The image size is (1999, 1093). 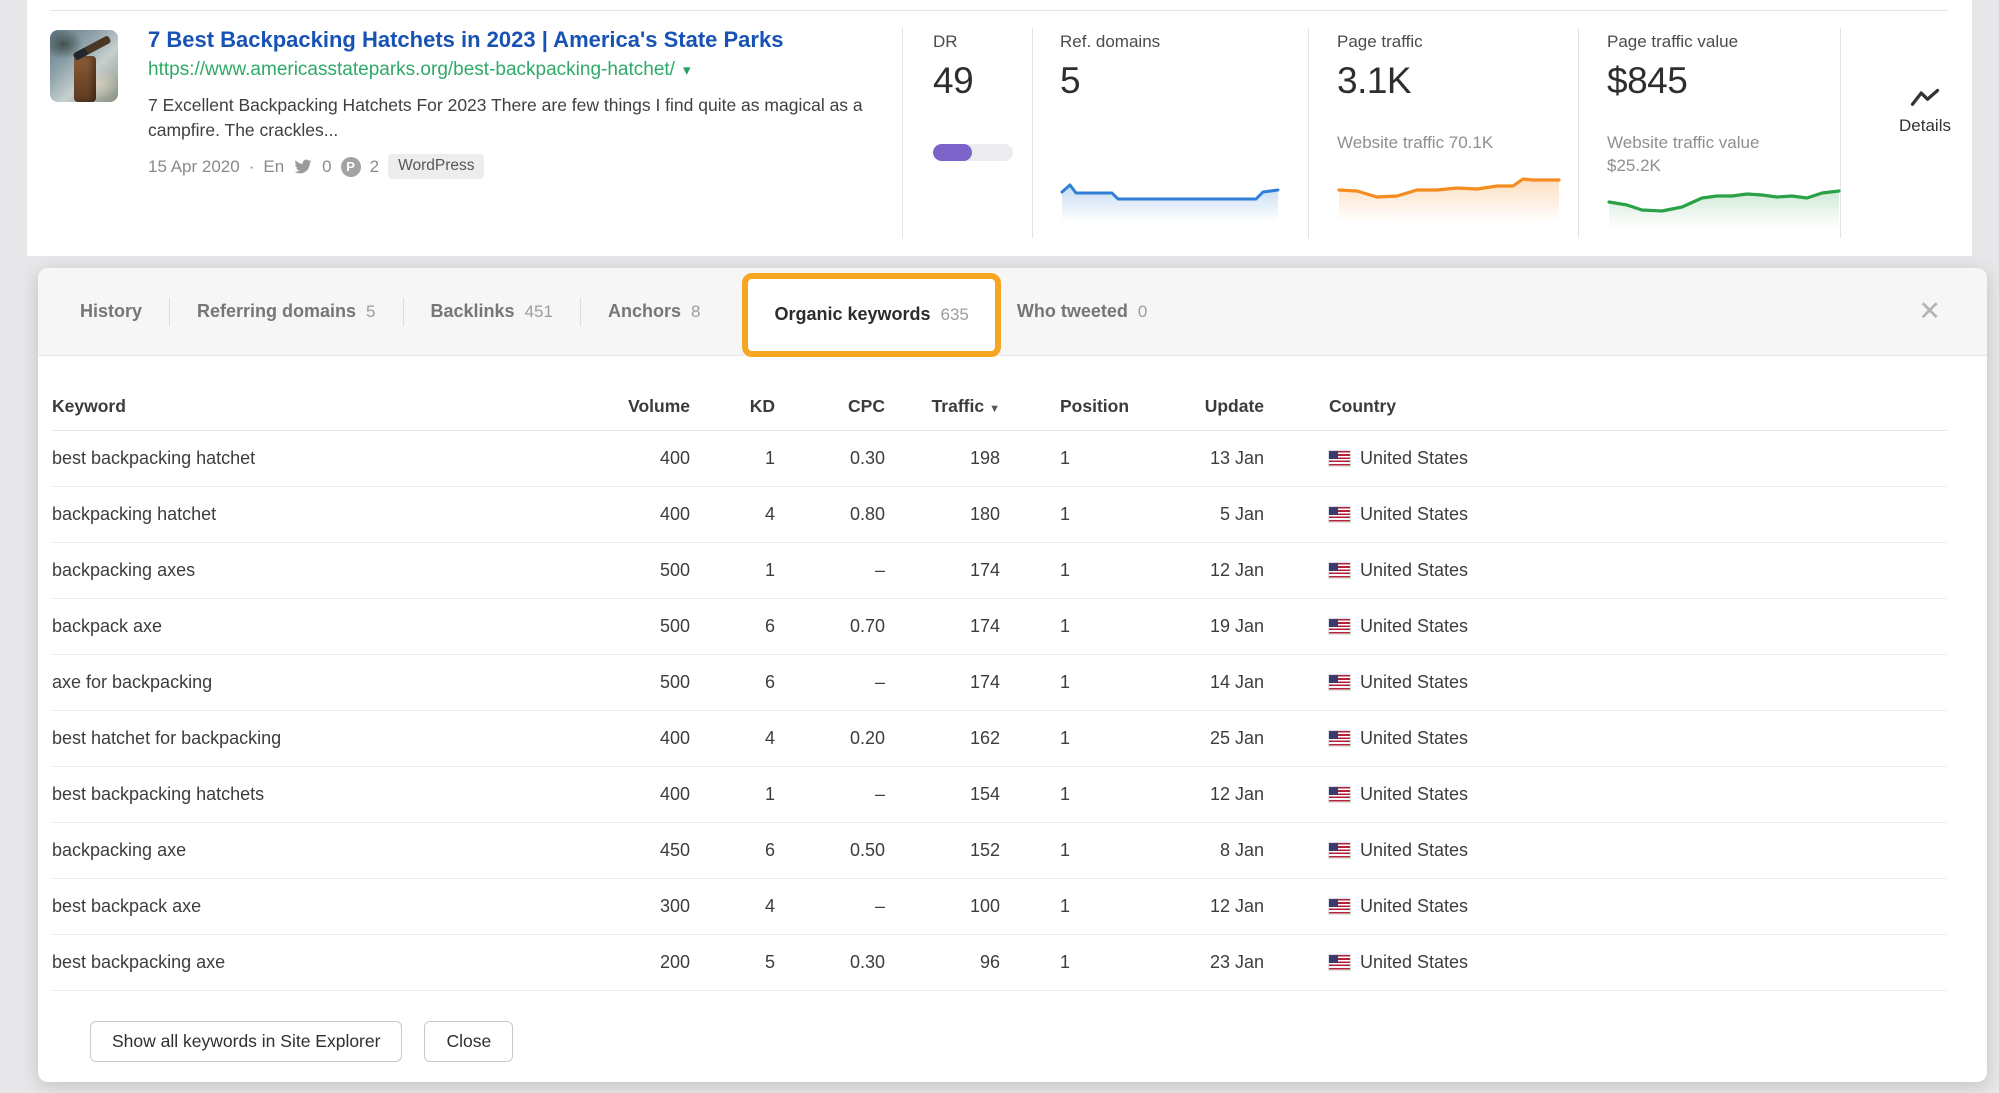 What do you see at coordinates (953, 80) in the screenshot?
I see `dr-value: 49` at bounding box center [953, 80].